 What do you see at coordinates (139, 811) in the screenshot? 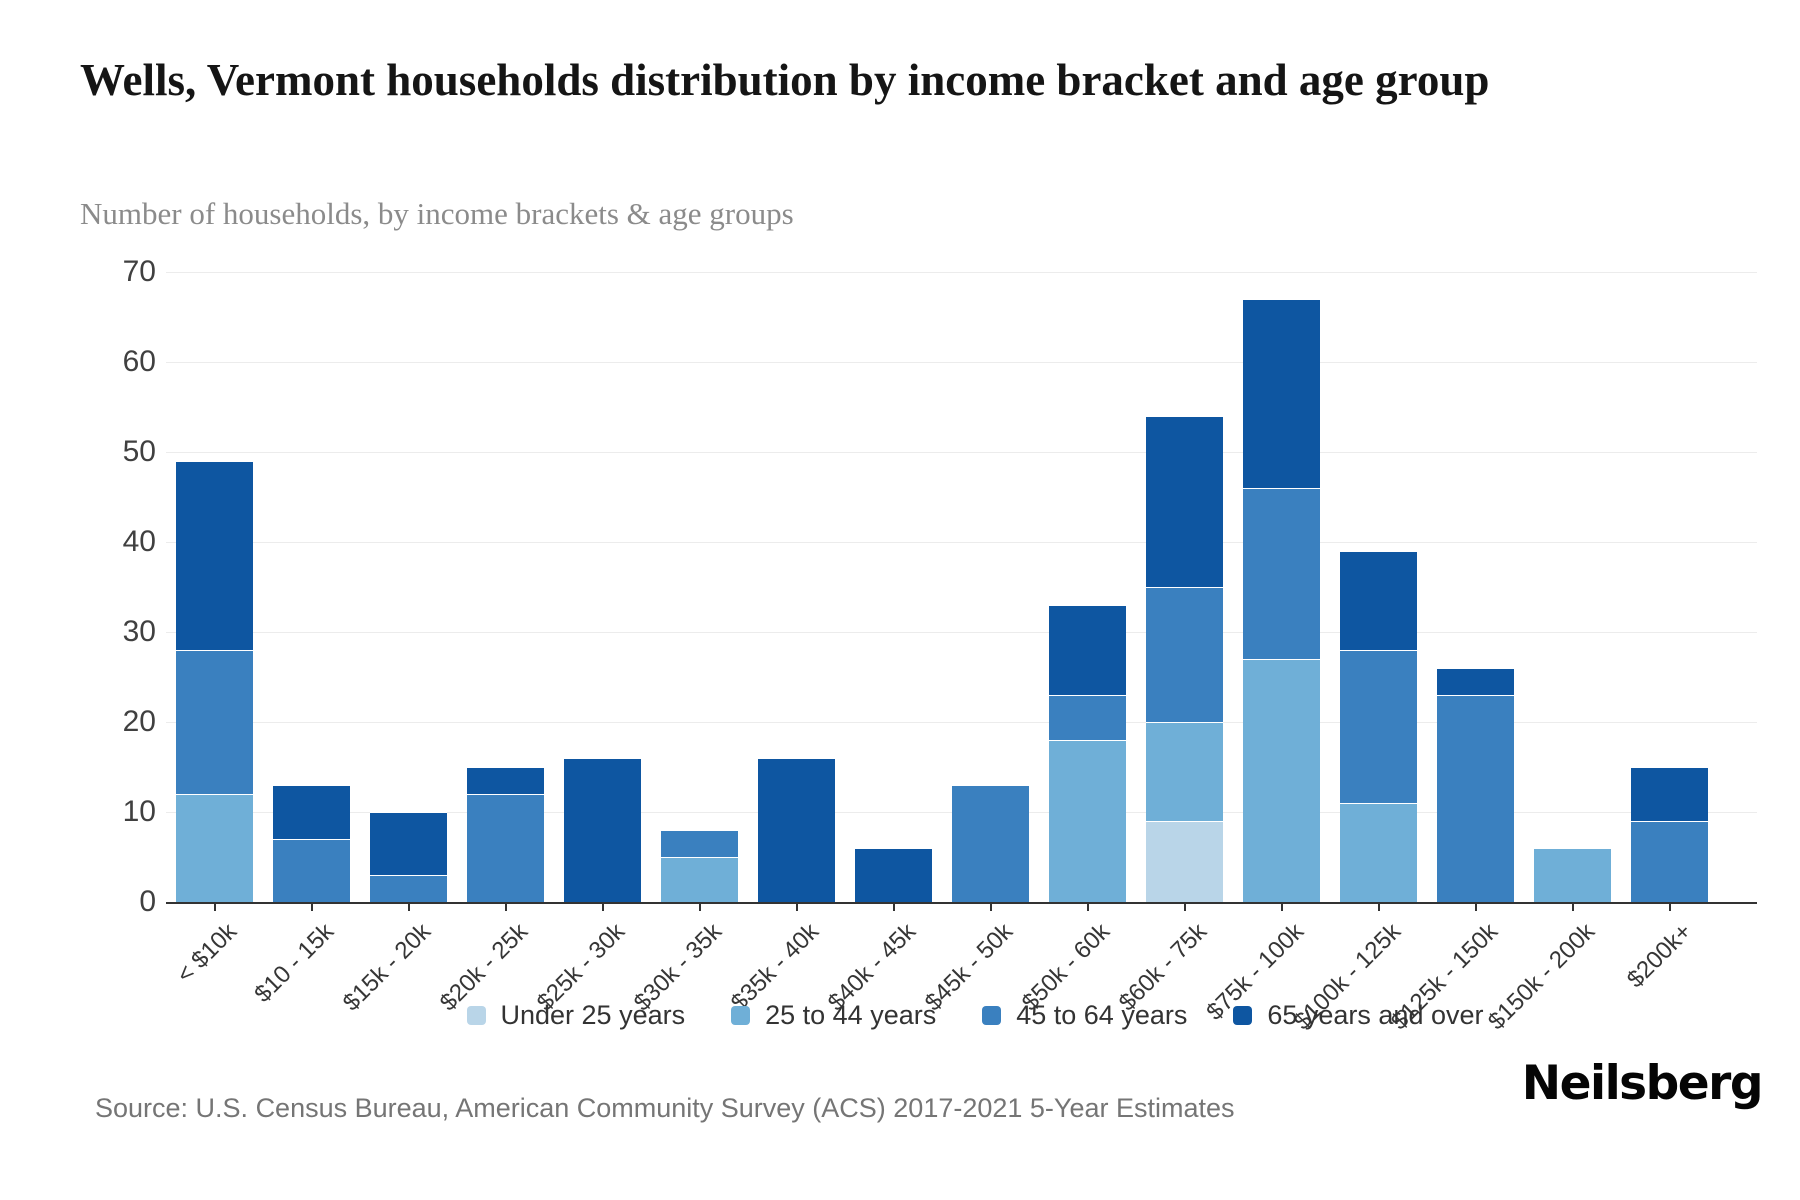
I see `y-axis-label: 10` at bounding box center [139, 811].